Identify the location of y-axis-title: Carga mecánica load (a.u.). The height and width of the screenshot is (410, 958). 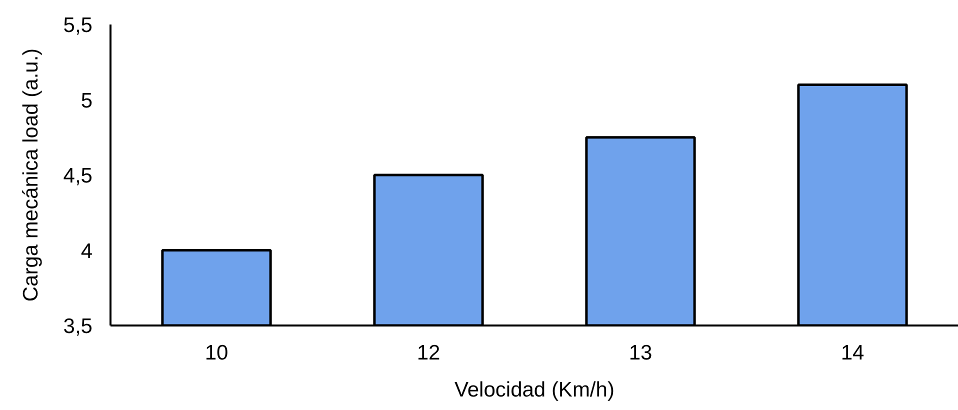
(30, 175).